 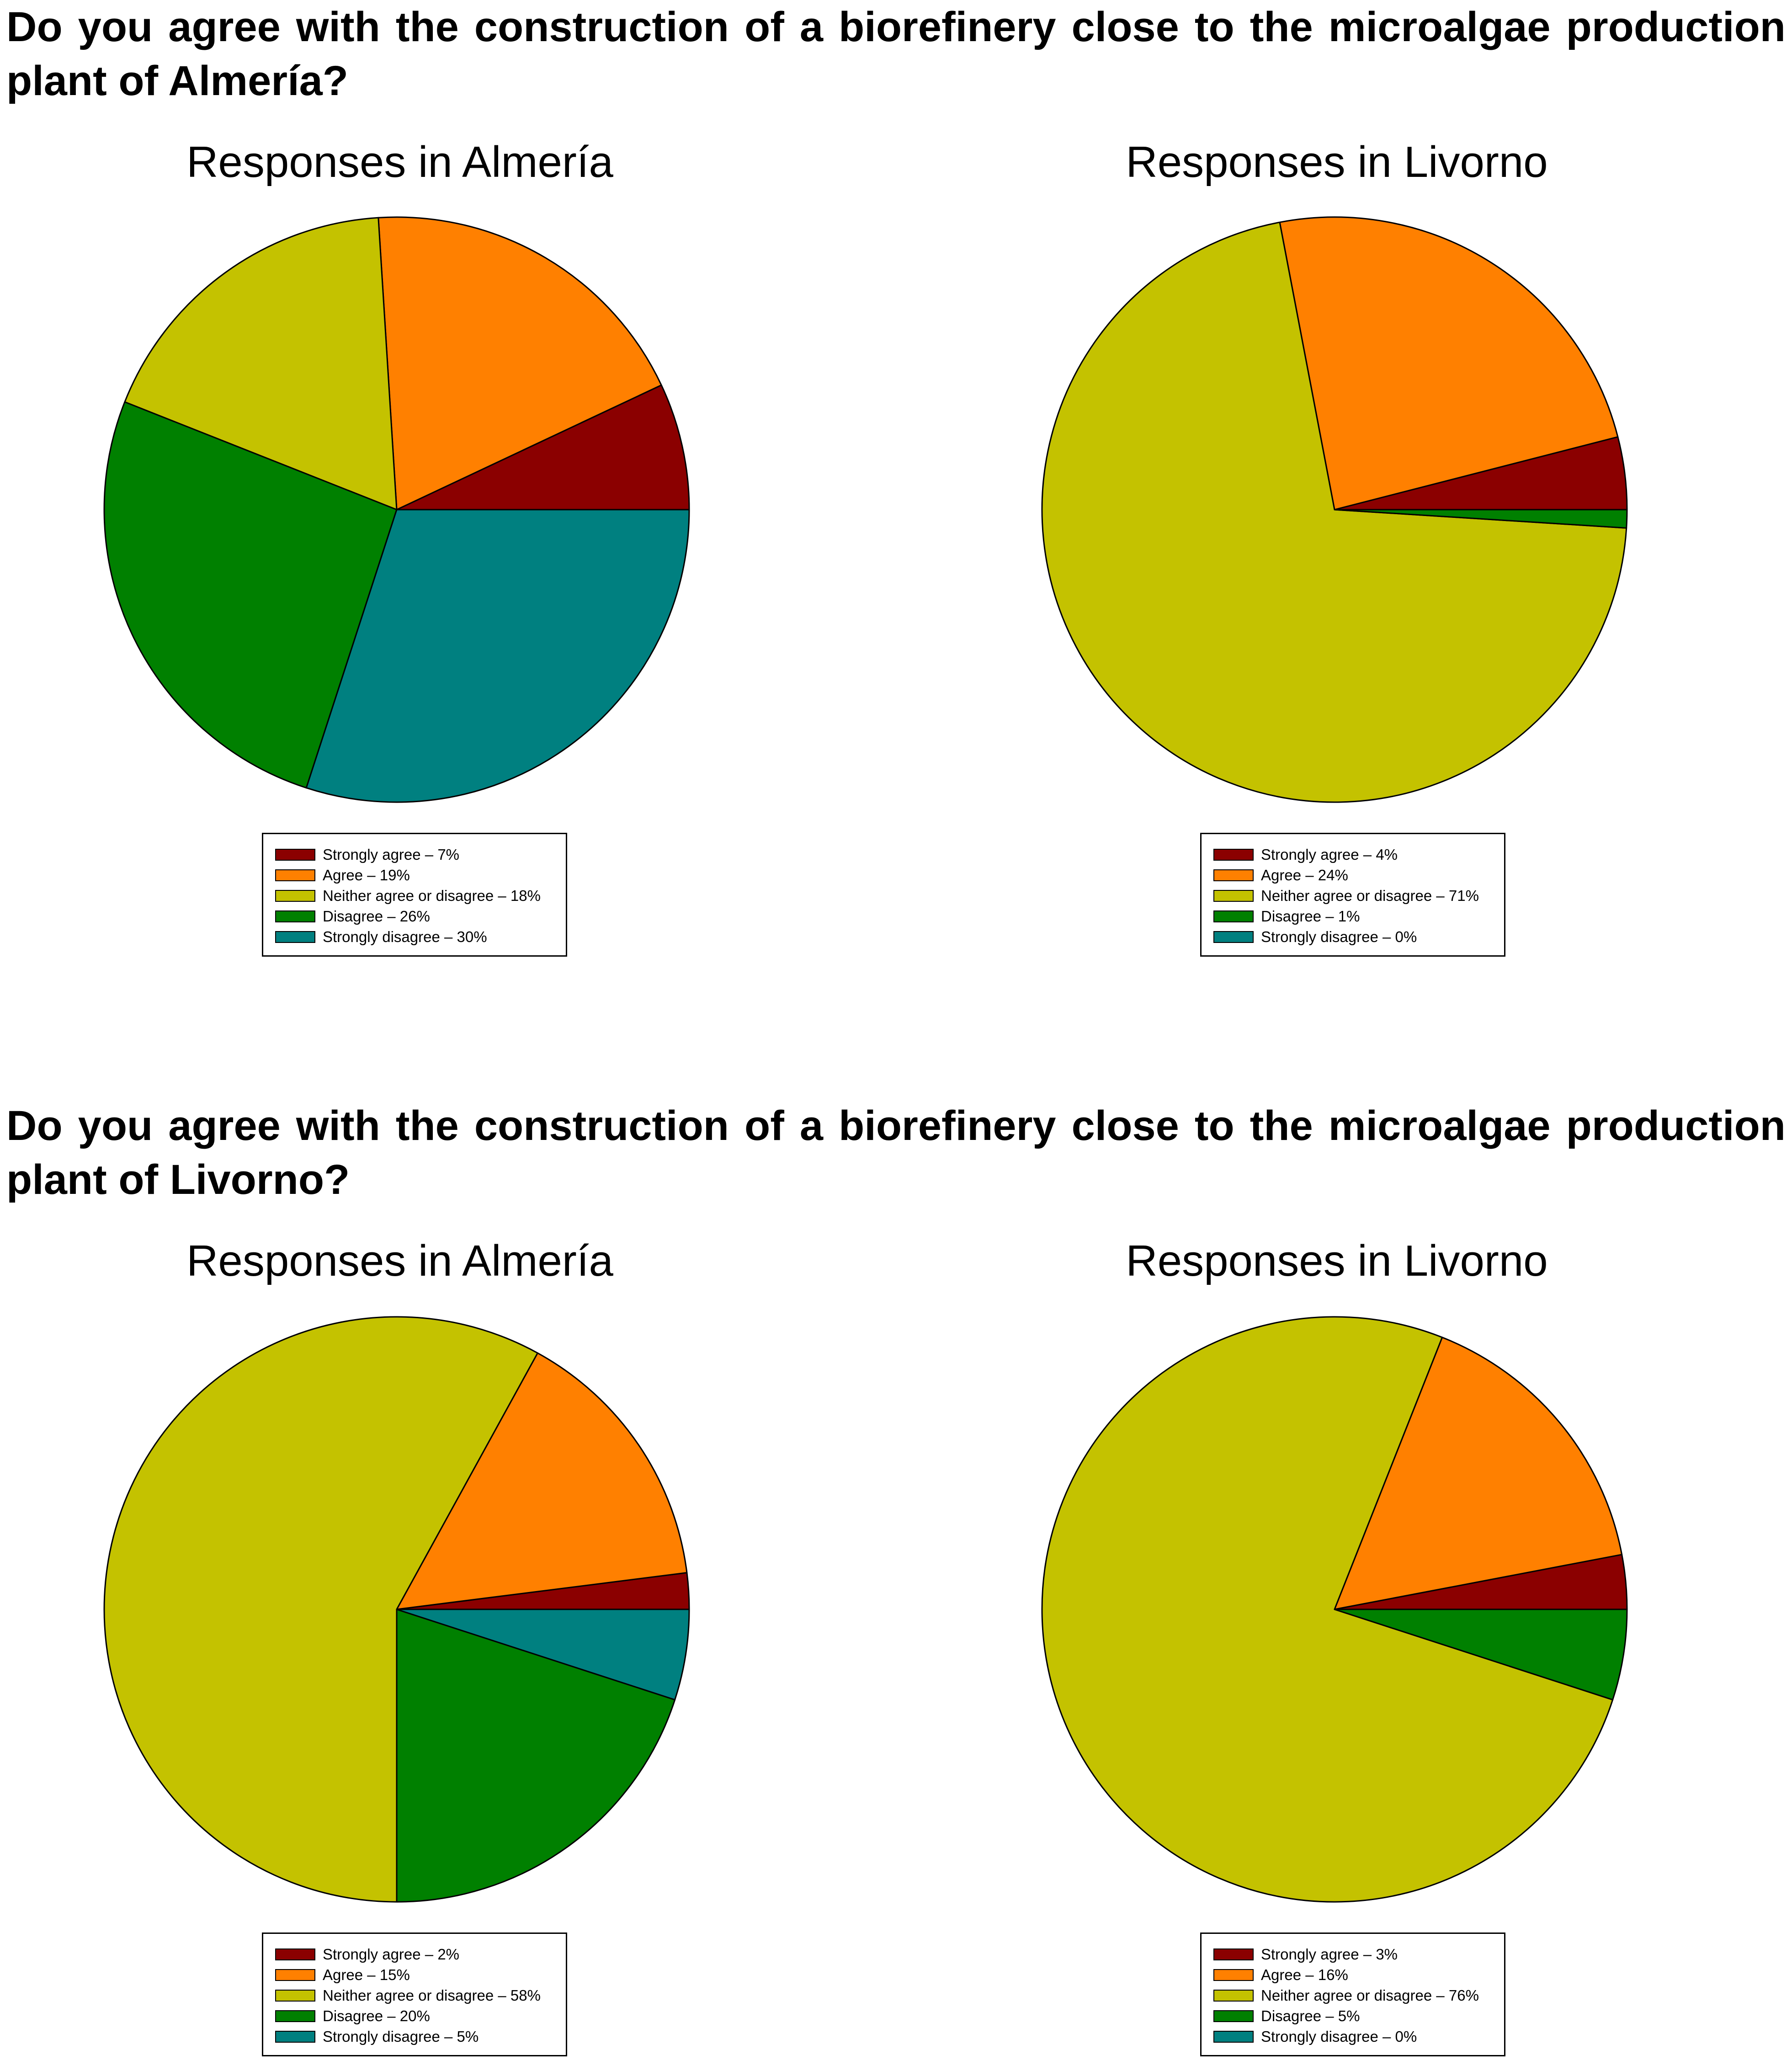 I want to click on pie-chart-4-slice-agree, so click(x=1478, y=1473).